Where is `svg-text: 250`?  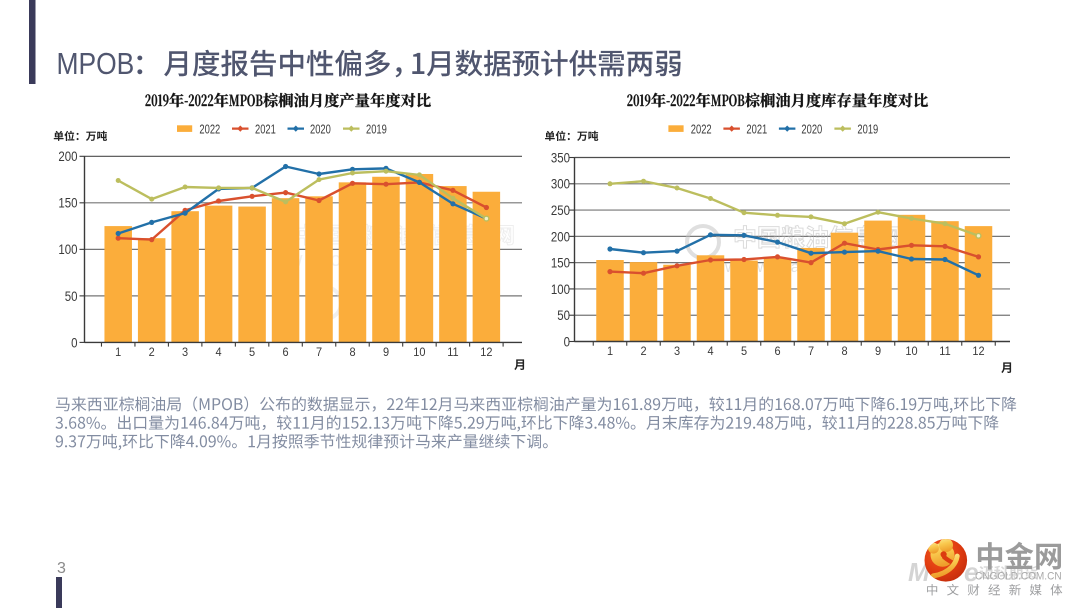 svg-text: 250 is located at coordinates (560, 210).